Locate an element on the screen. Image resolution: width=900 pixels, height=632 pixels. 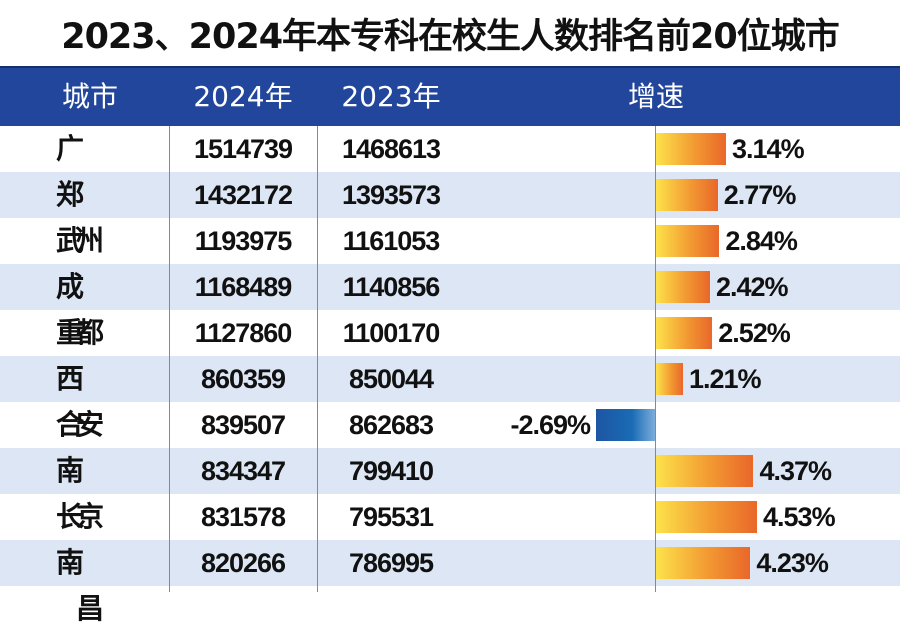
value-2023: 862683 is located at coordinates (391, 425).